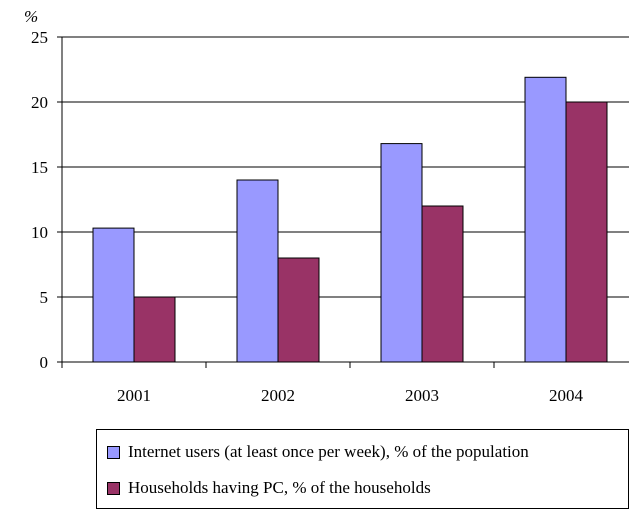 This screenshot has width=629, height=510. What do you see at coordinates (39, 37) in the screenshot?
I see `y-tick-label-25: 25` at bounding box center [39, 37].